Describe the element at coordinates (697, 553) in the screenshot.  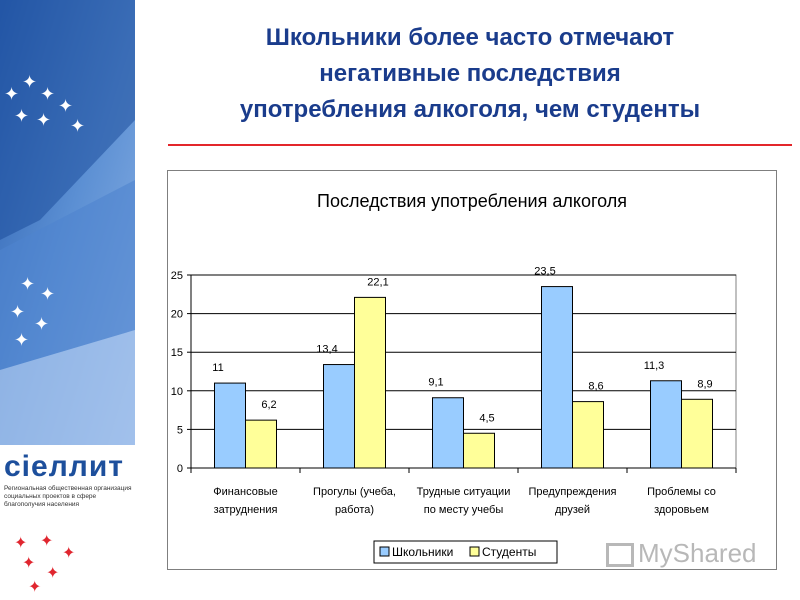
I see `watermark-text: MyShared` at that location.